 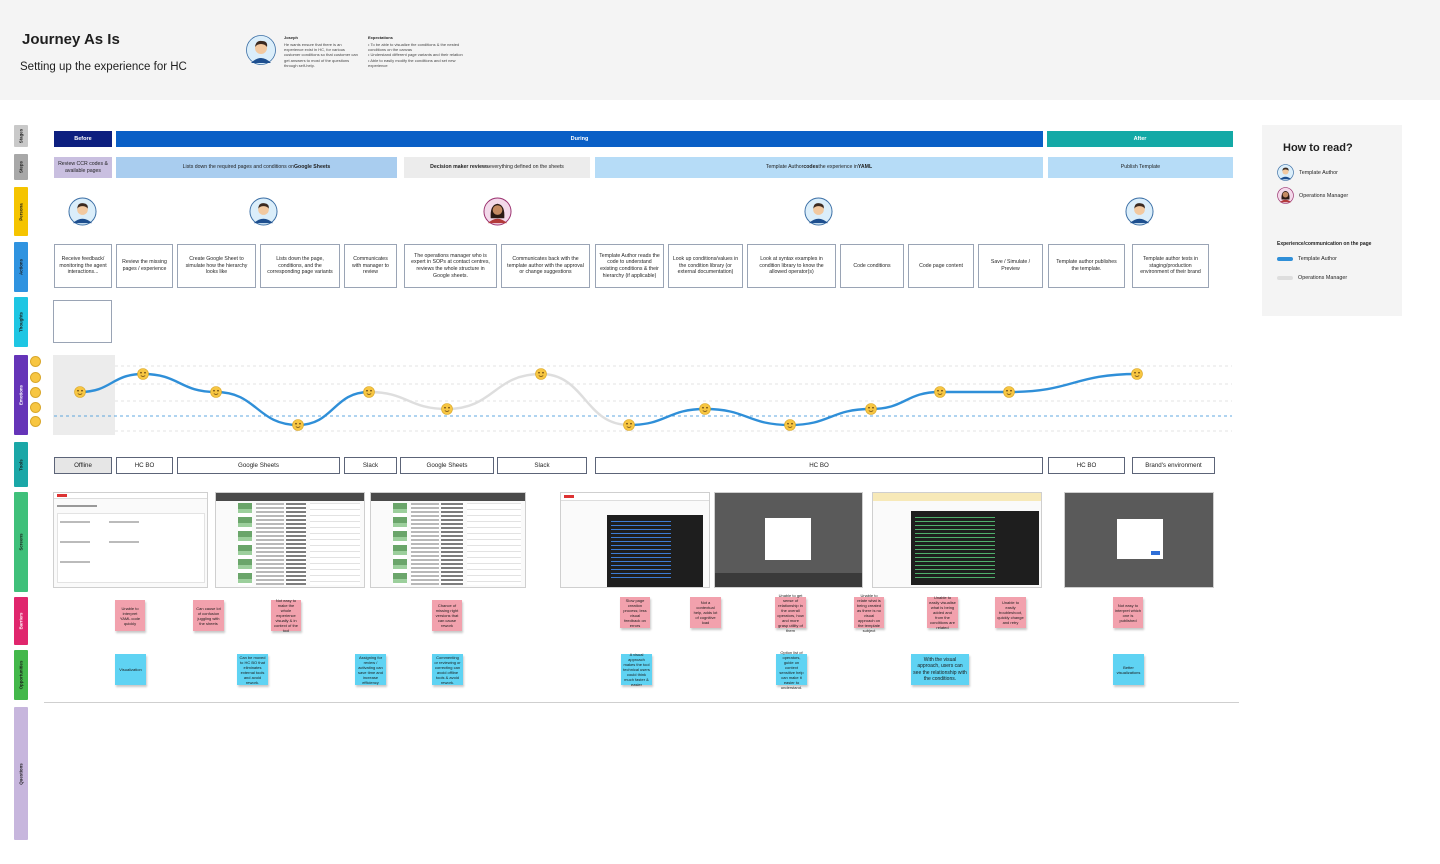 I want to click on tool-chip: HC BO, so click(x=144, y=465).